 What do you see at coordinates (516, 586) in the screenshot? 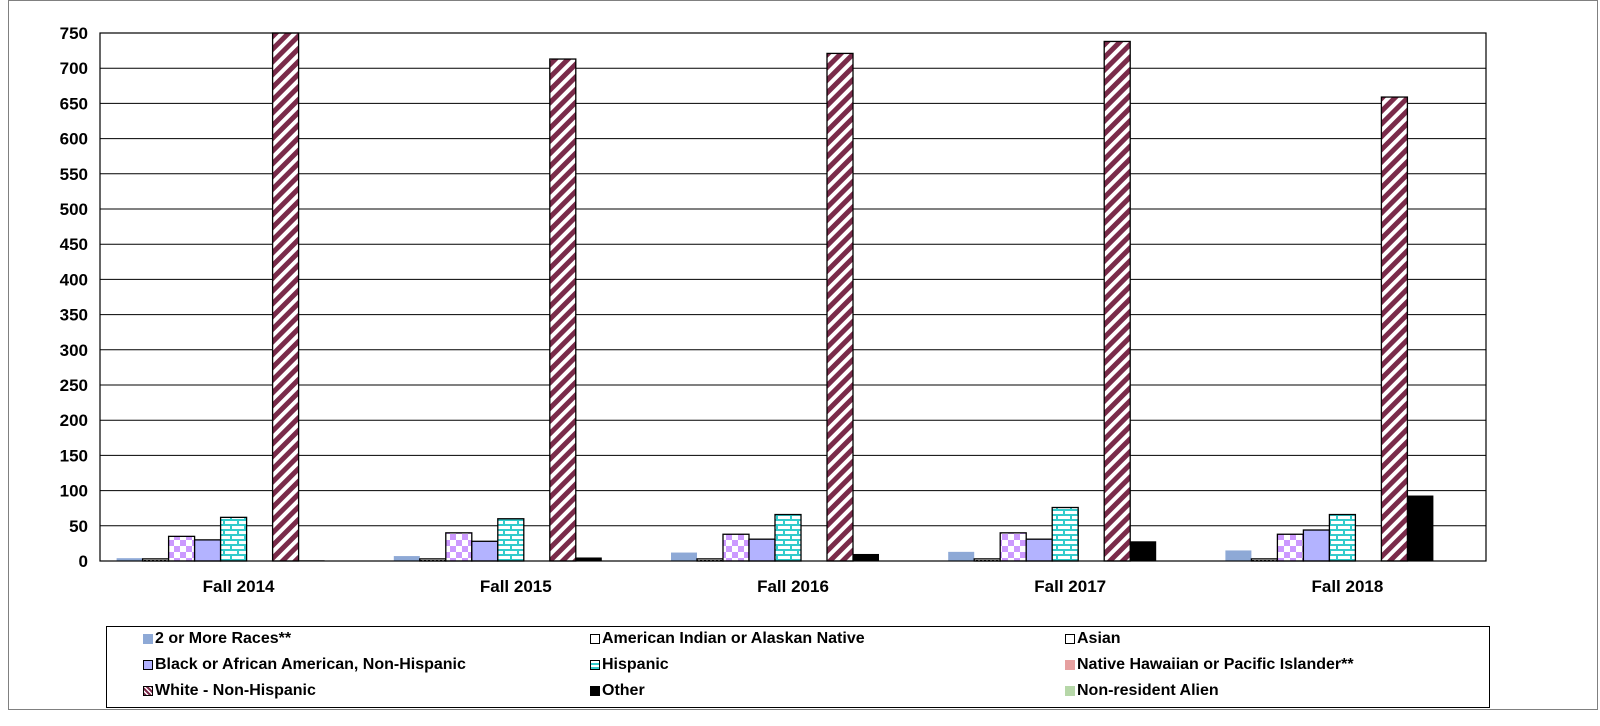
I see `x-category-label: Fall 2015` at bounding box center [516, 586].